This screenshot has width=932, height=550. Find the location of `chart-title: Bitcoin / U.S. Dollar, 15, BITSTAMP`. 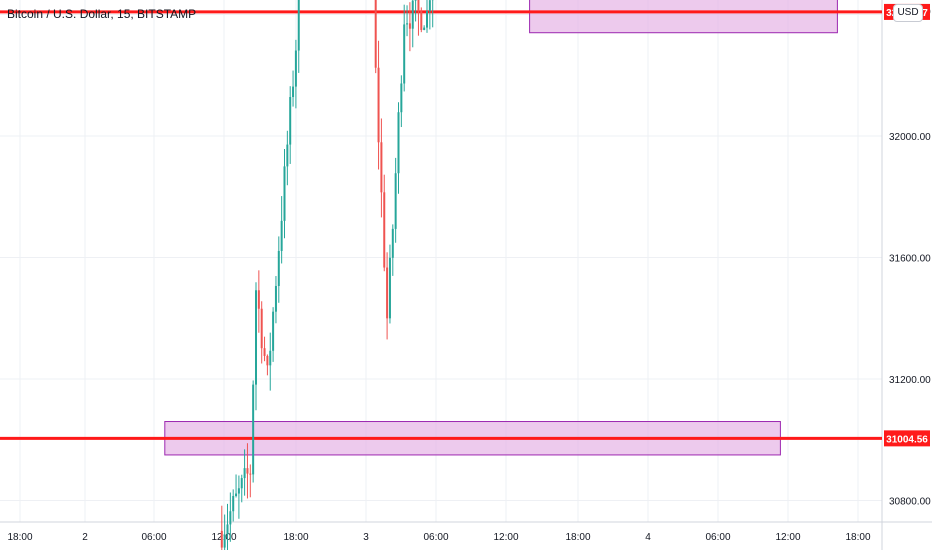

chart-title: Bitcoin / U.S. Dollar, 15, BITSTAMP is located at coordinates (102, 14).